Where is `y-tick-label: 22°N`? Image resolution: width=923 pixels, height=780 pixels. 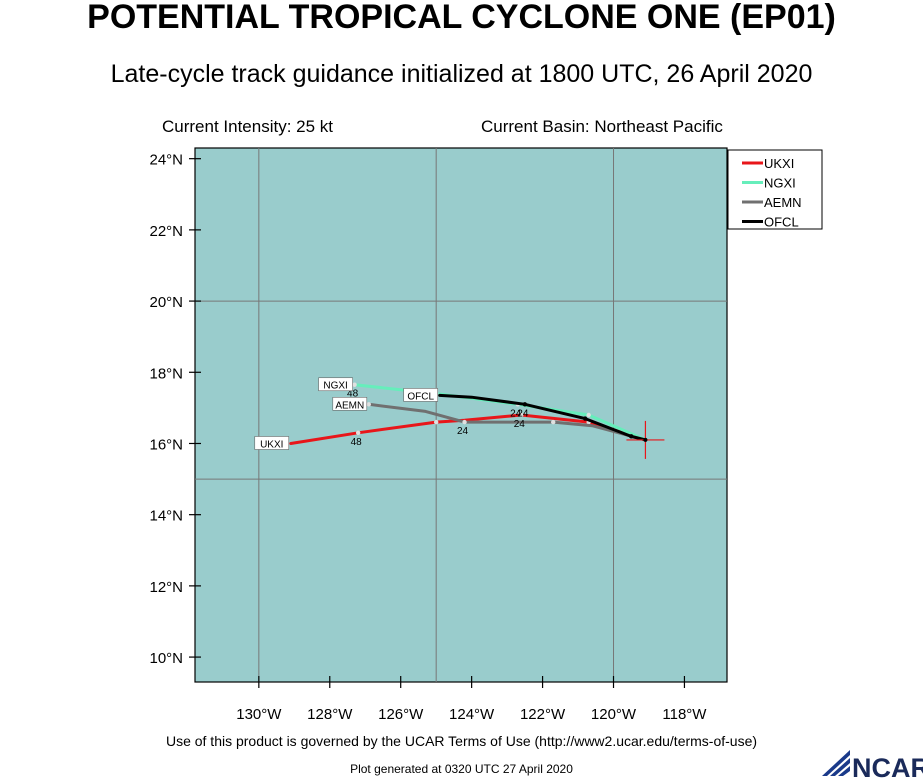 y-tick-label: 22°N is located at coordinates (166, 231).